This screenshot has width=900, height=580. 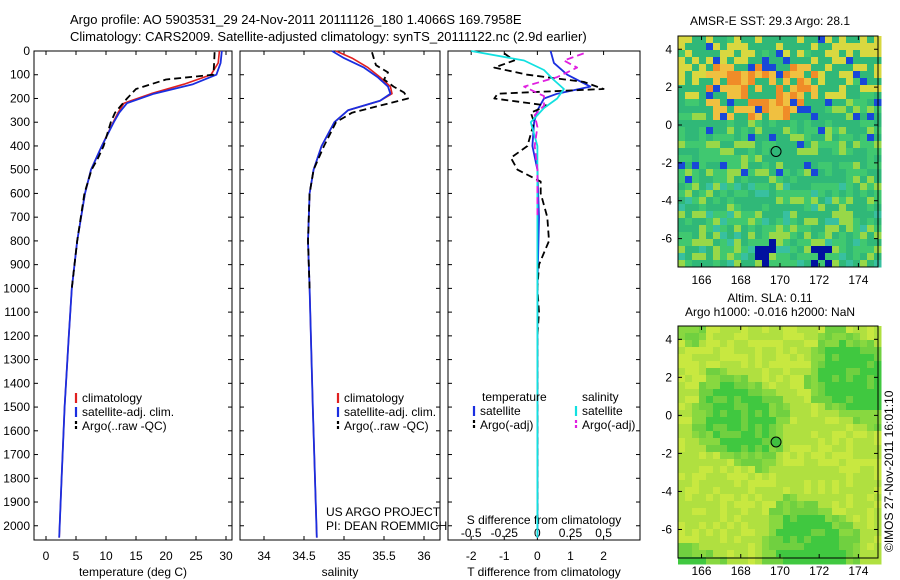 What do you see at coordinates (666, 239) in the screenshot?
I see `map-y-tick-label: -6` at bounding box center [666, 239].